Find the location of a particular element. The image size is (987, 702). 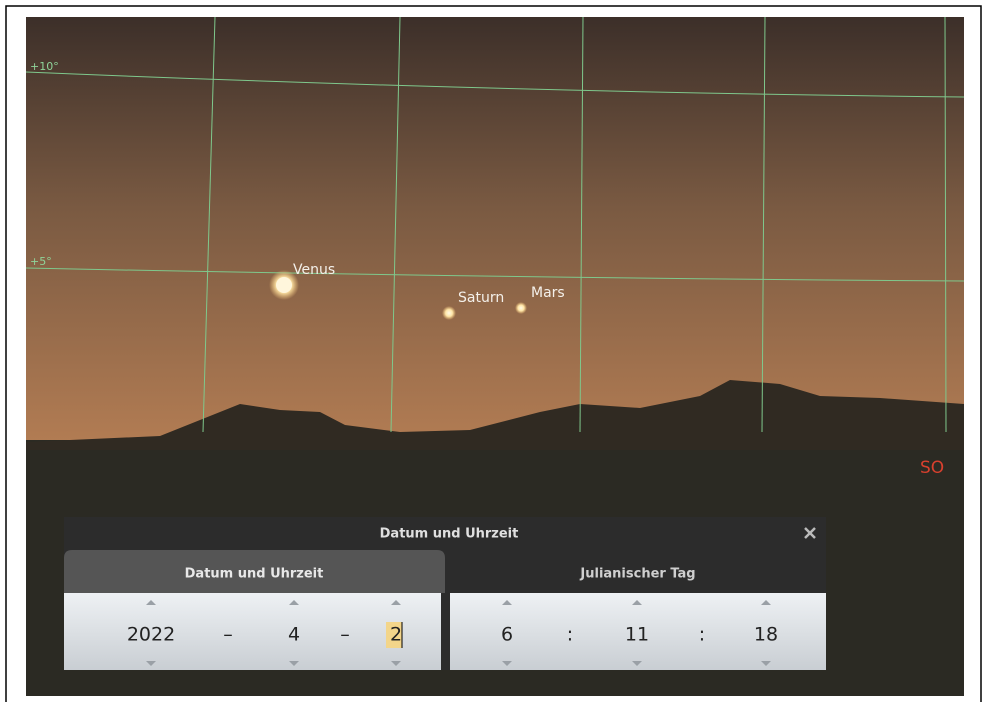

time-panel is located at coordinates (638, 631).